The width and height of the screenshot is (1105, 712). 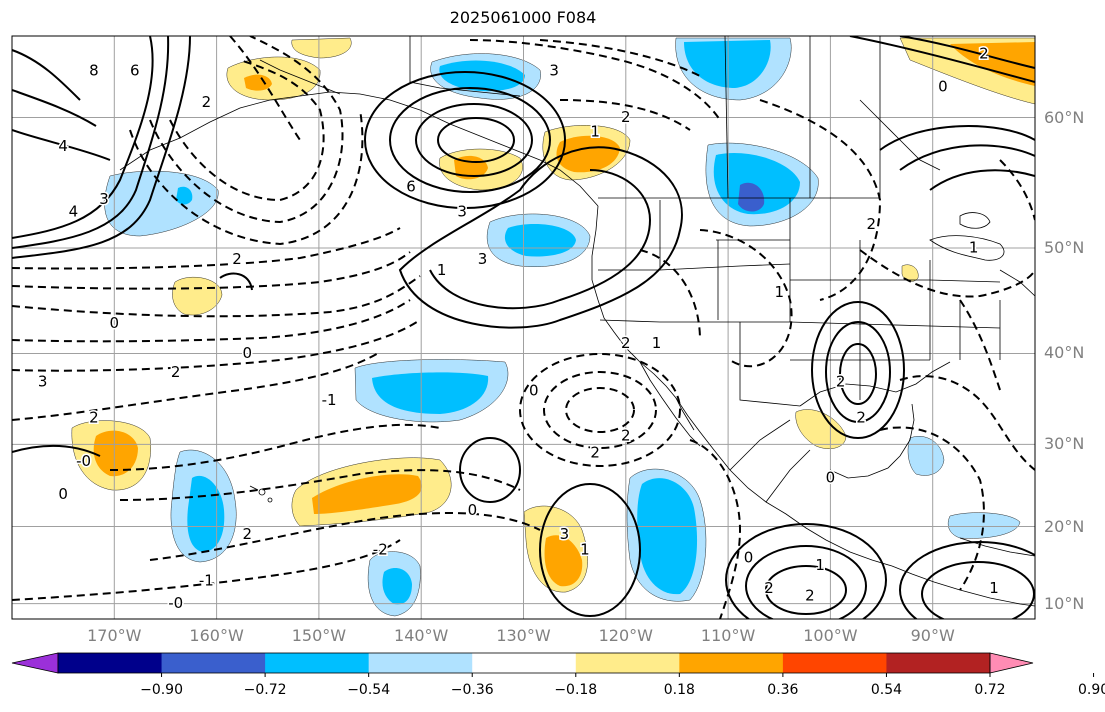 What do you see at coordinates (751, 197) in the screenshot?
I see `negative-anomaly-extreme` at bounding box center [751, 197].